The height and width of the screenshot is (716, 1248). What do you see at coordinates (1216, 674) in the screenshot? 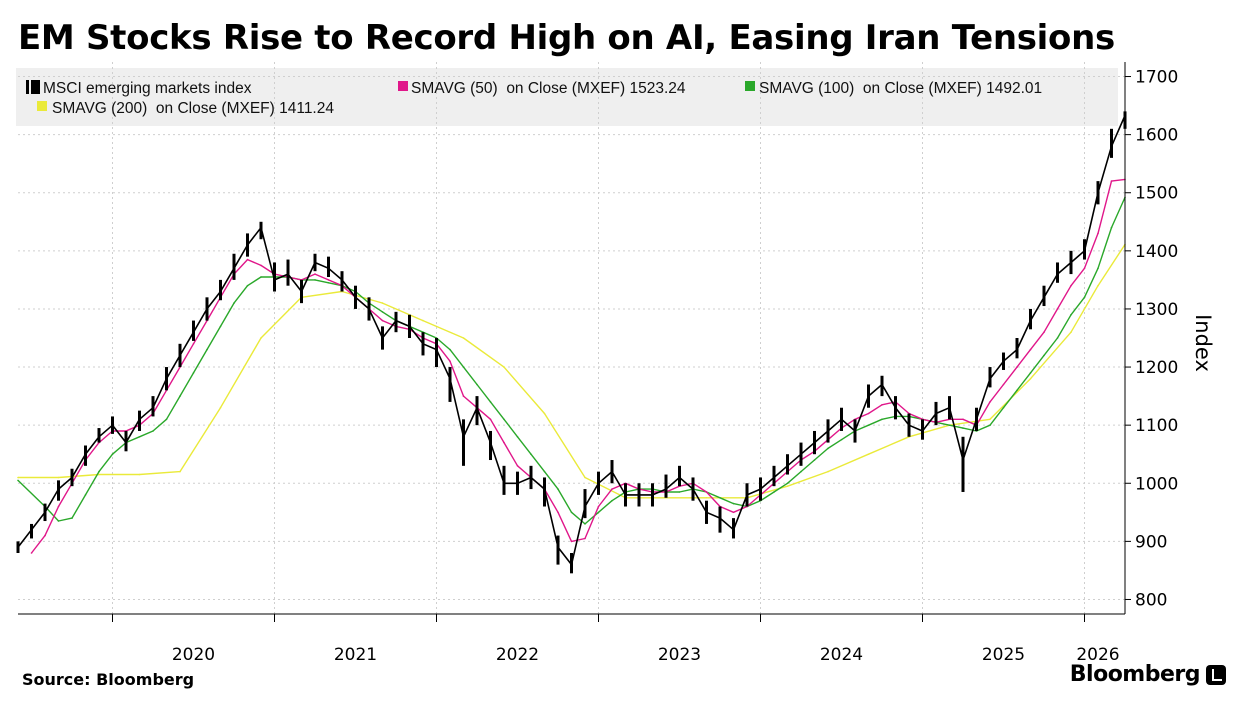
I see `bloomberg-terminal-icon` at bounding box center [1216, 674].